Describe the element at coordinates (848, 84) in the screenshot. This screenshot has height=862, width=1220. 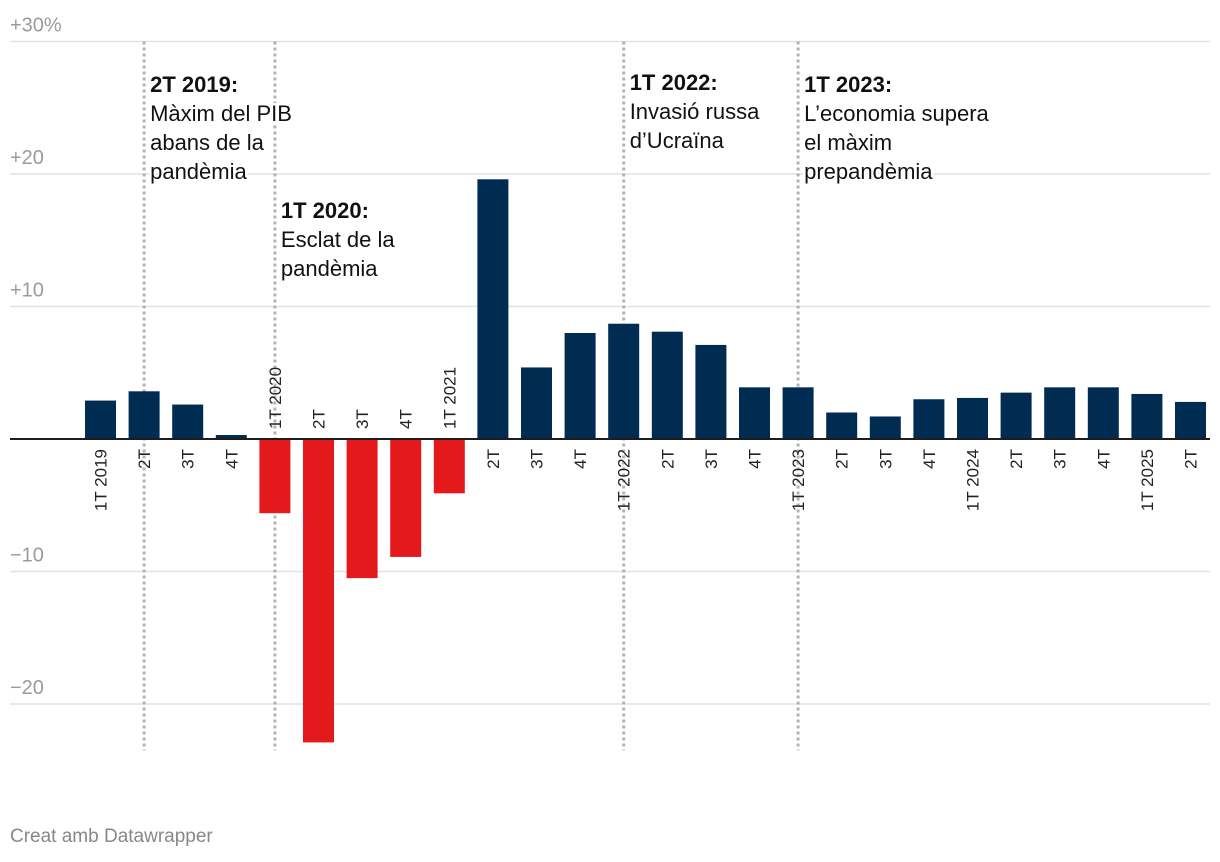
I see `annotation-title: 1T 2023:` at that location.